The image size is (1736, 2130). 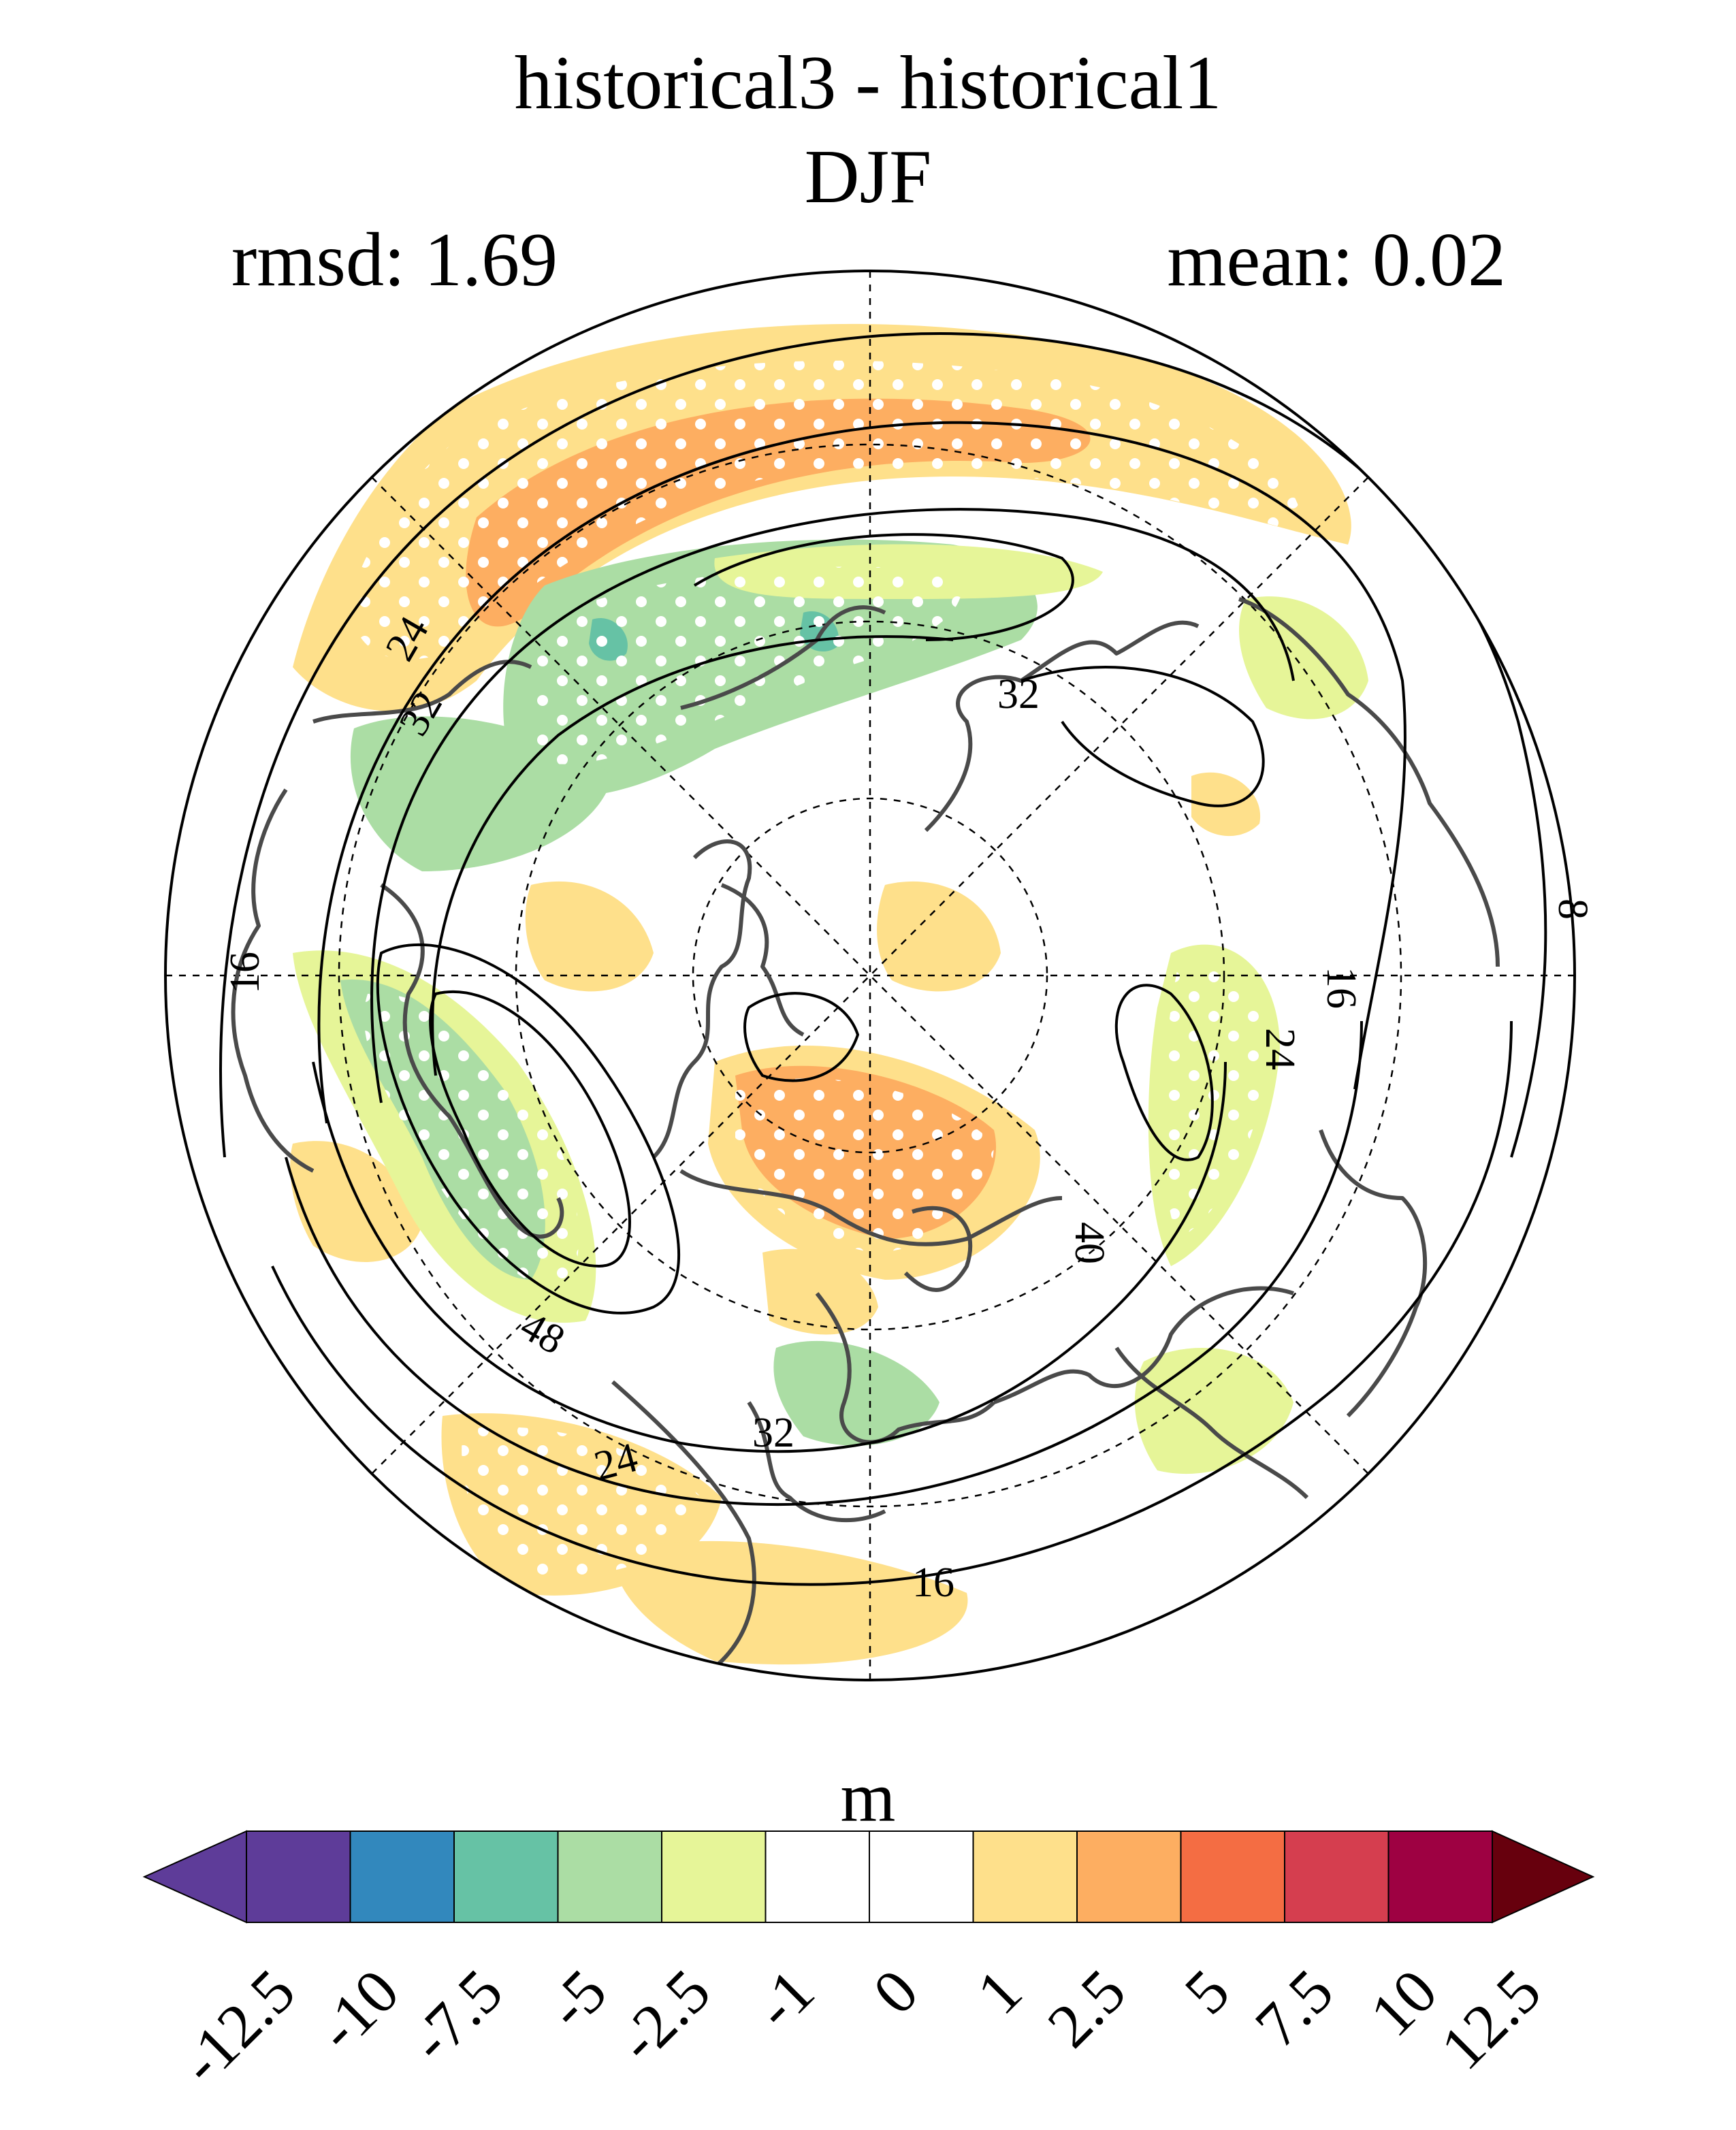 What do you see at coordinates (868, 83) in the screenshot?
I see `plot-title: historical3 - historical1` at bounding box center [868, 83].